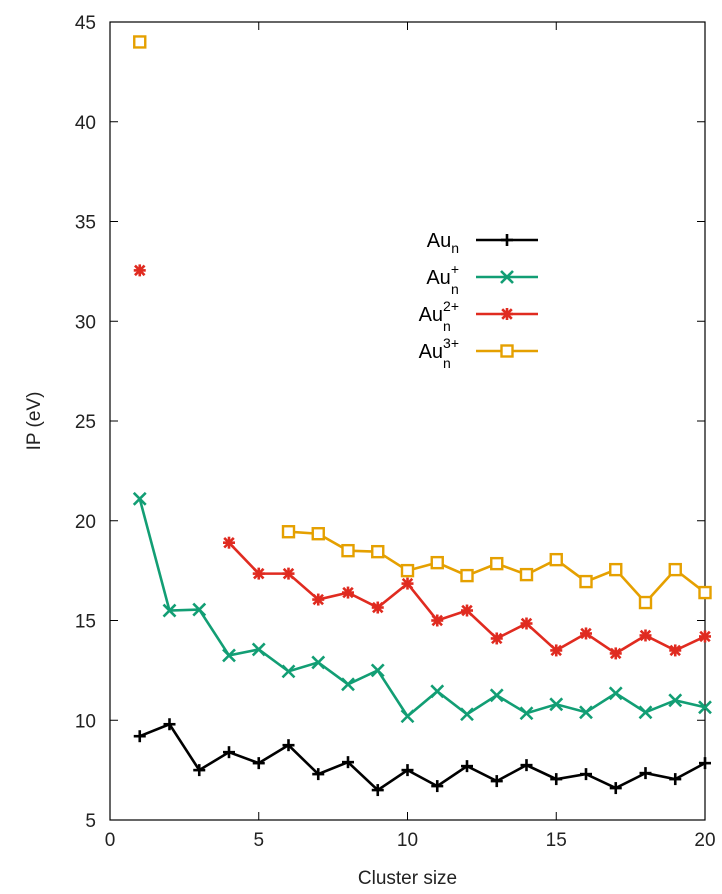 This screenshot has width=722, height=894. What do you see at coordinates (556, 840) in the screenshot?
I see `x-tick-label: 15` at bounding box center [556, 840].